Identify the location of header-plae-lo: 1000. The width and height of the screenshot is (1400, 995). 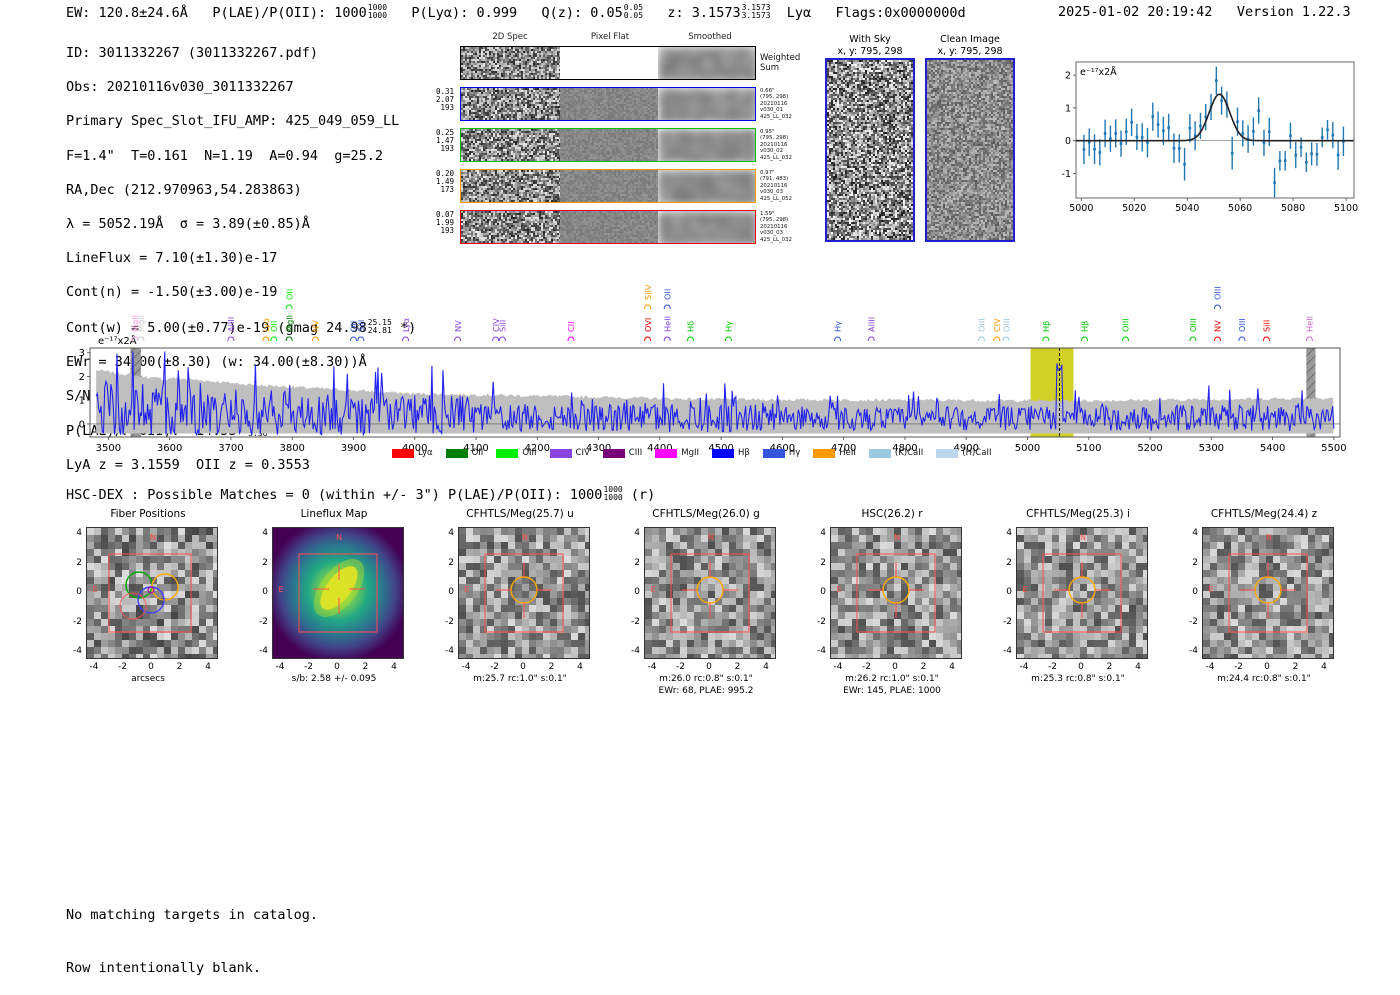
(377, 16).